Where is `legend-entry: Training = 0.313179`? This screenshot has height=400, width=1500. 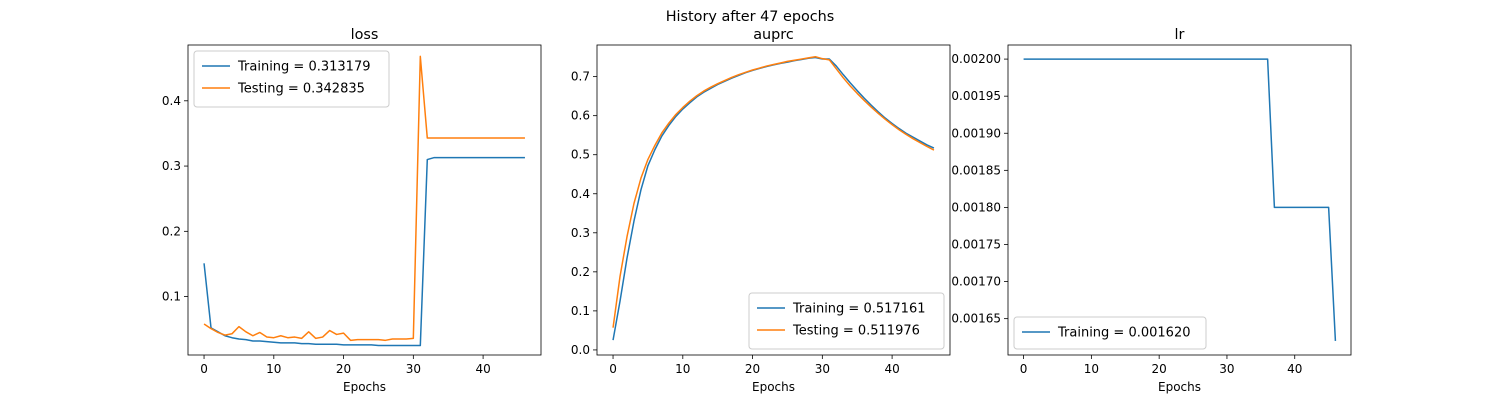 legend-entry: Training = 0.313179 is located at coordinates (303, 67).